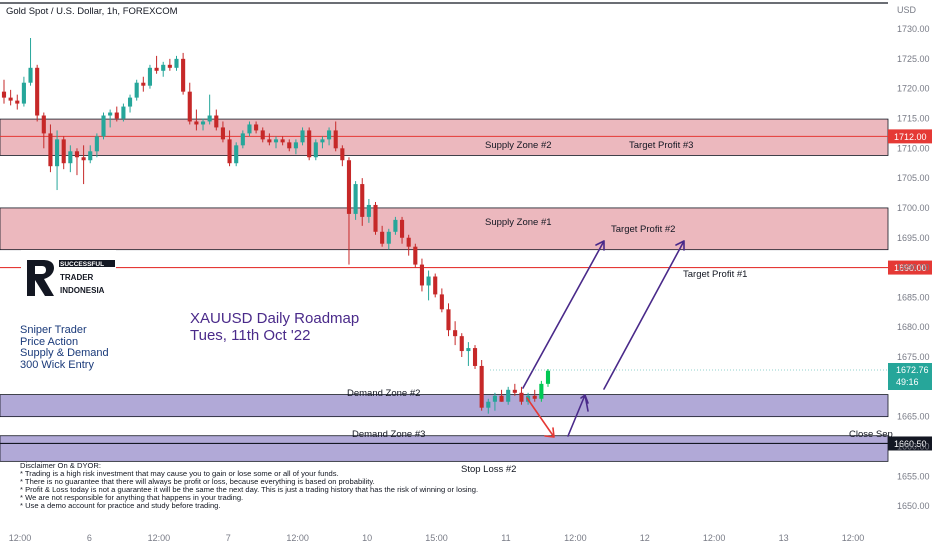 Image resolution: width=932 pixels, height=550 pixels. I want to click on level-price-label: 1712.00, so click(910, 137).